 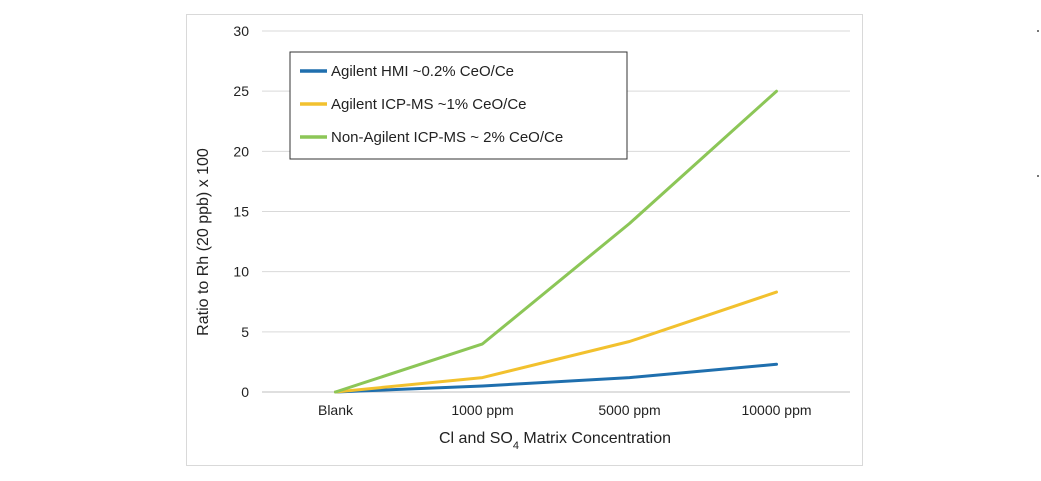 I want to click on y-tick-label: 0, so click(x=245, y=392).